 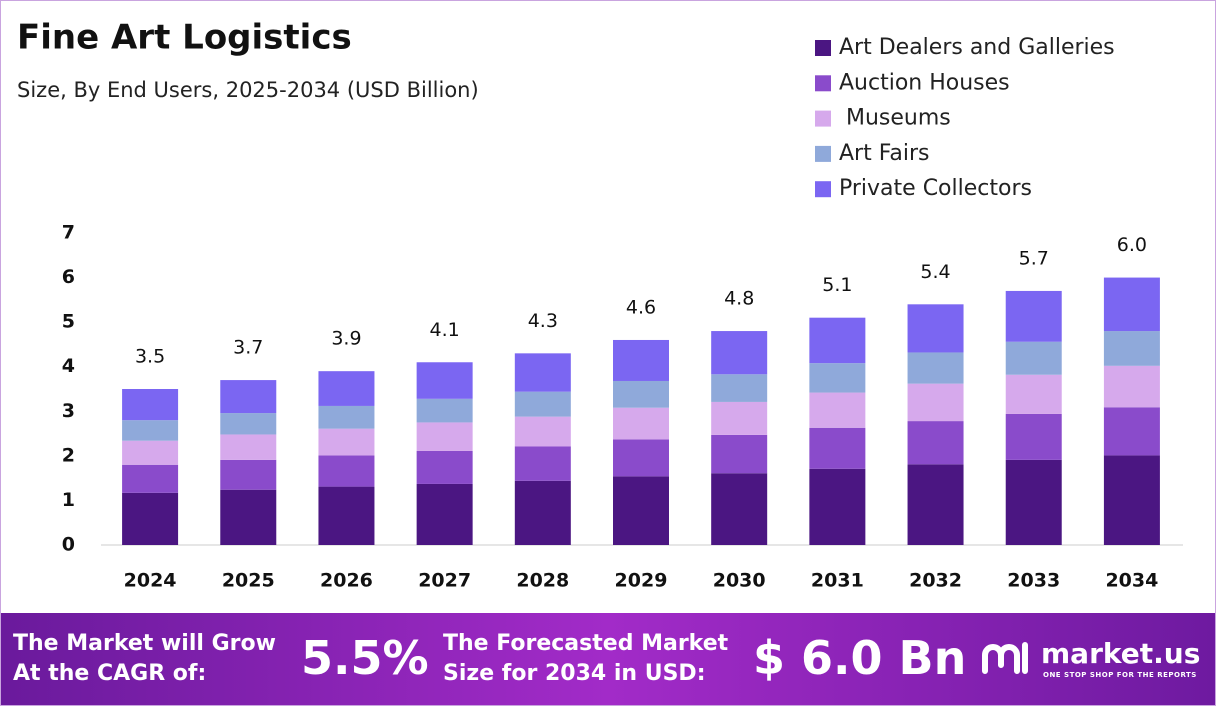 I want to click on y-tick-label: 4, so click(x=68, y=366).